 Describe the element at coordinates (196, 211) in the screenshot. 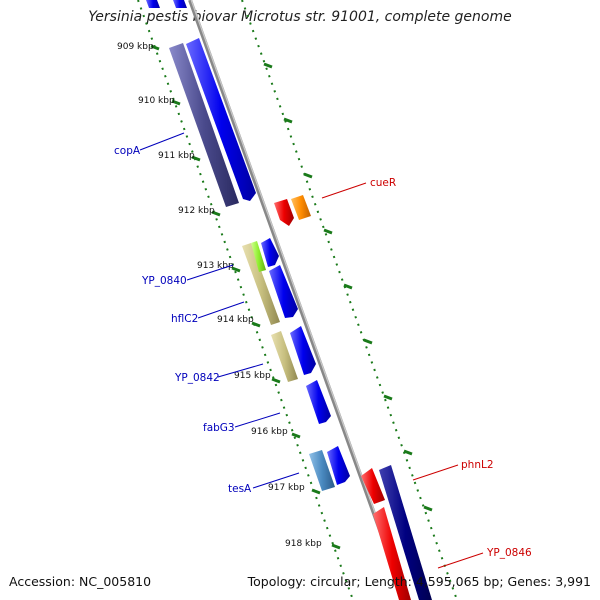

I see `kbp-label-912: 912 kbp` at that location.